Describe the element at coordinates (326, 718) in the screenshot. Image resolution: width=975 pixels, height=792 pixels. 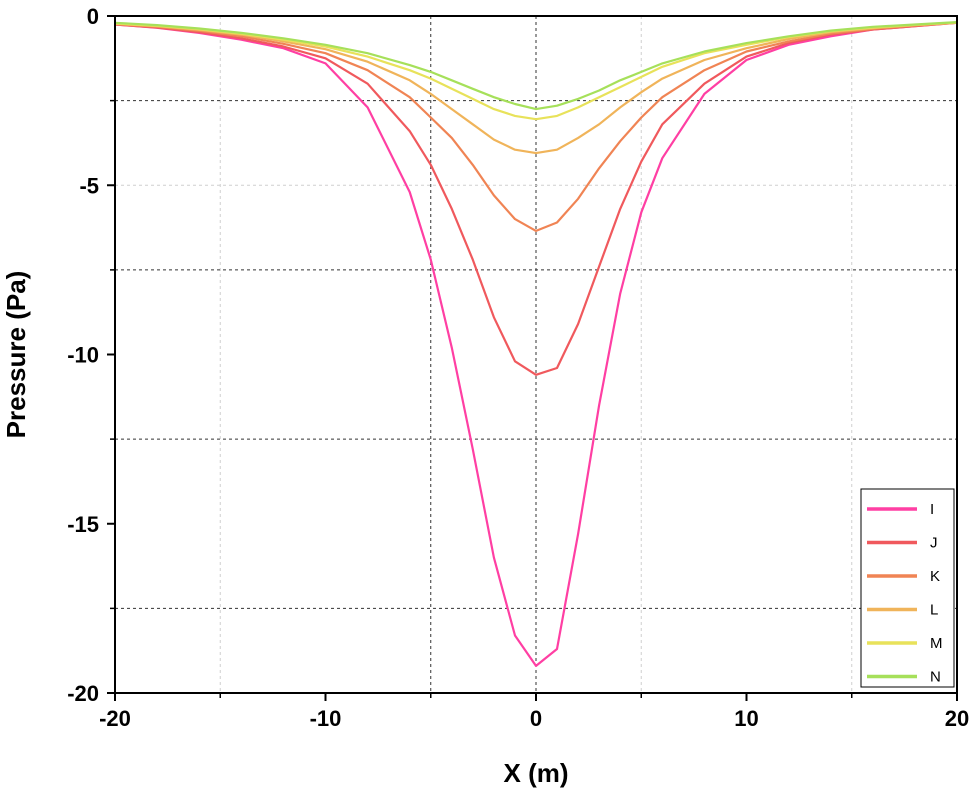
I see `x-tick-label: -10` at that location.